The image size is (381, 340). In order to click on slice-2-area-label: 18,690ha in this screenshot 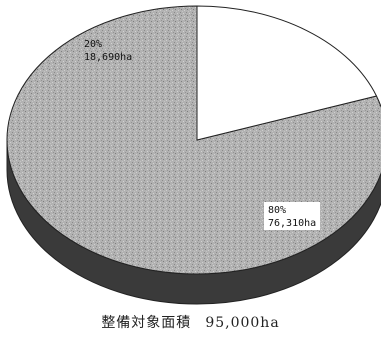, I will do `click(108, 57)`.